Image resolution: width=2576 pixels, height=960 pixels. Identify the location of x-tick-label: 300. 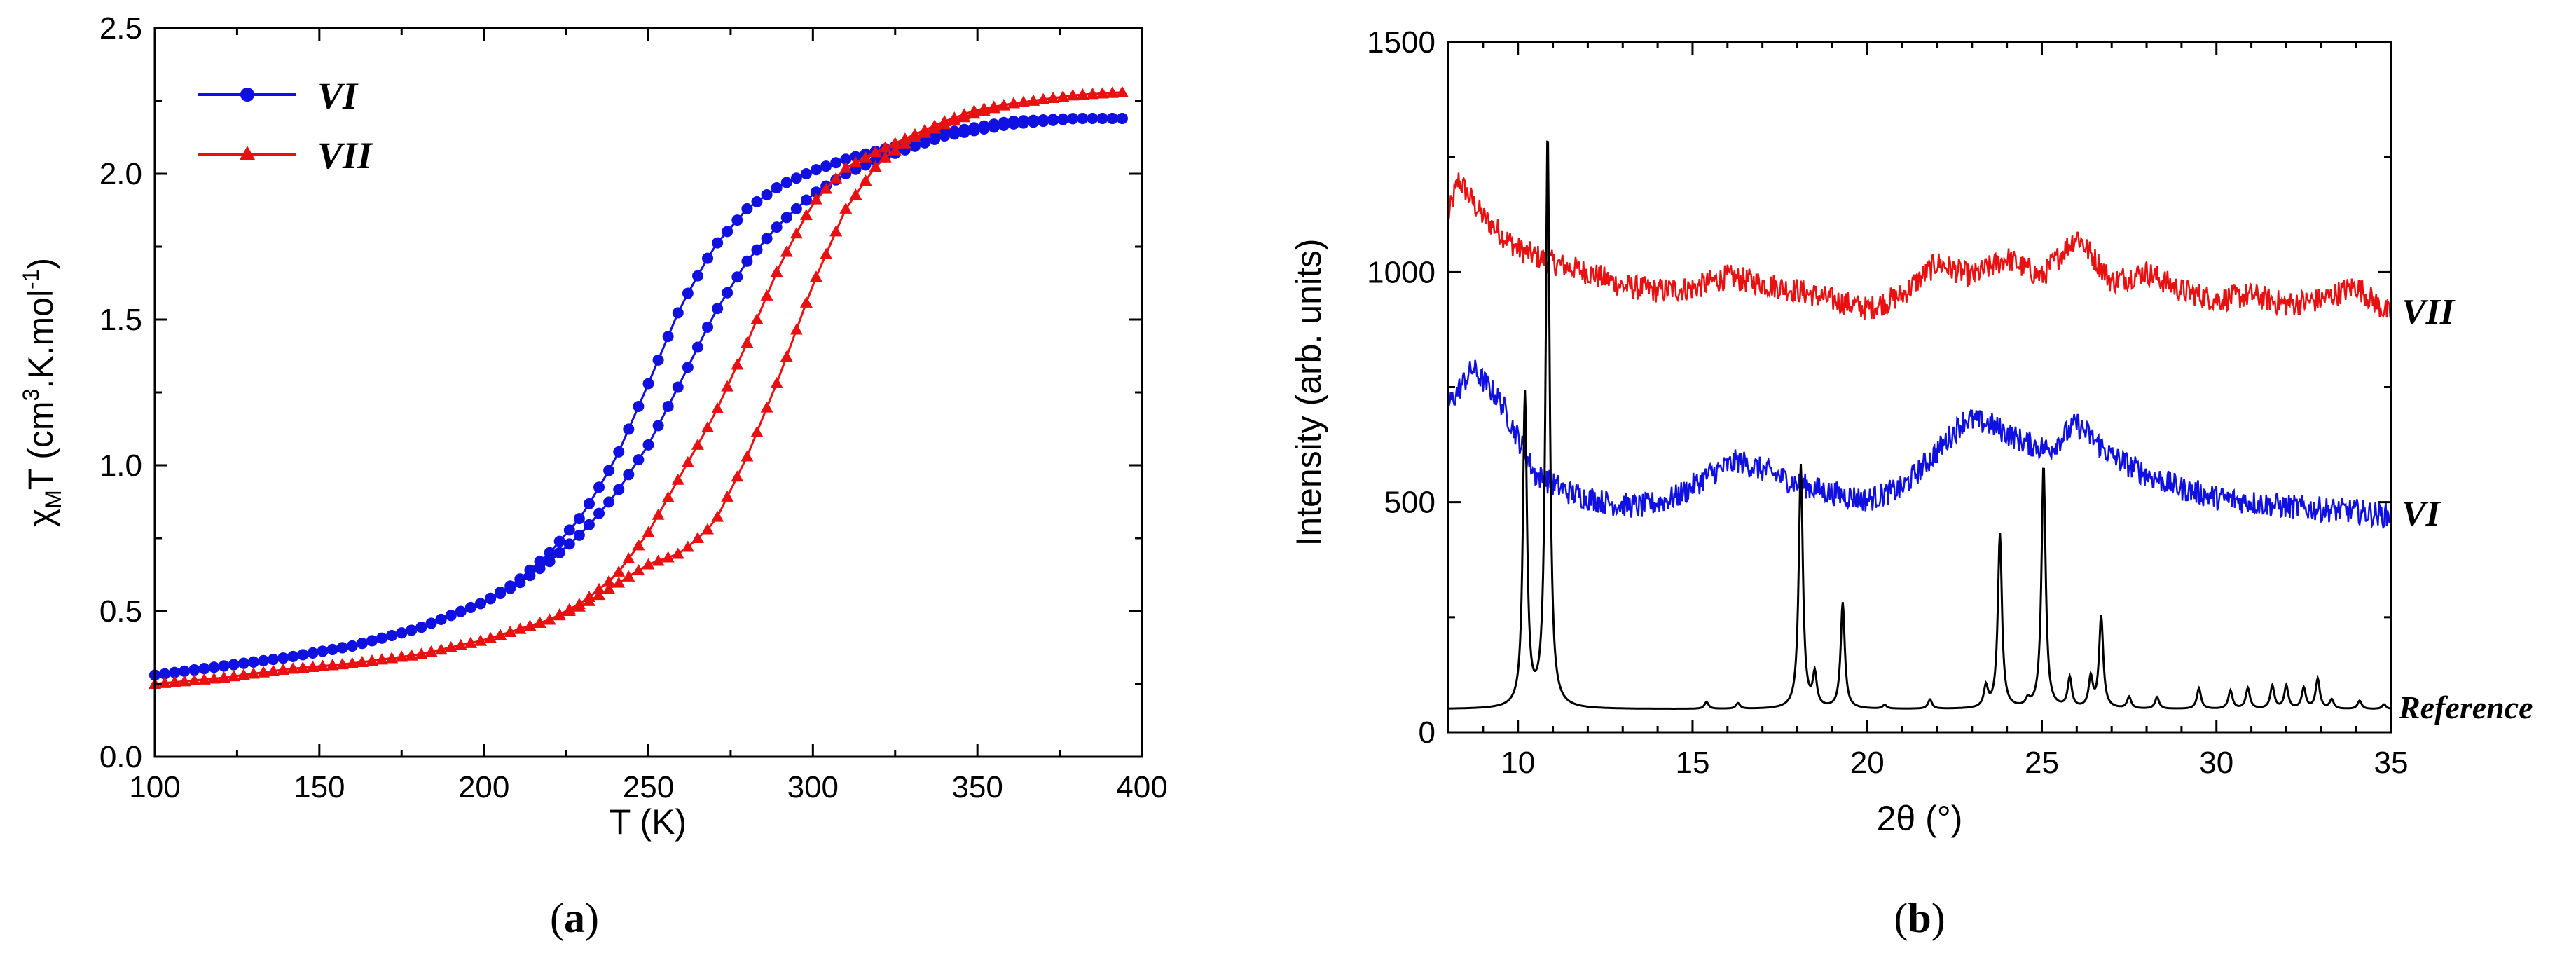
(813, 787).